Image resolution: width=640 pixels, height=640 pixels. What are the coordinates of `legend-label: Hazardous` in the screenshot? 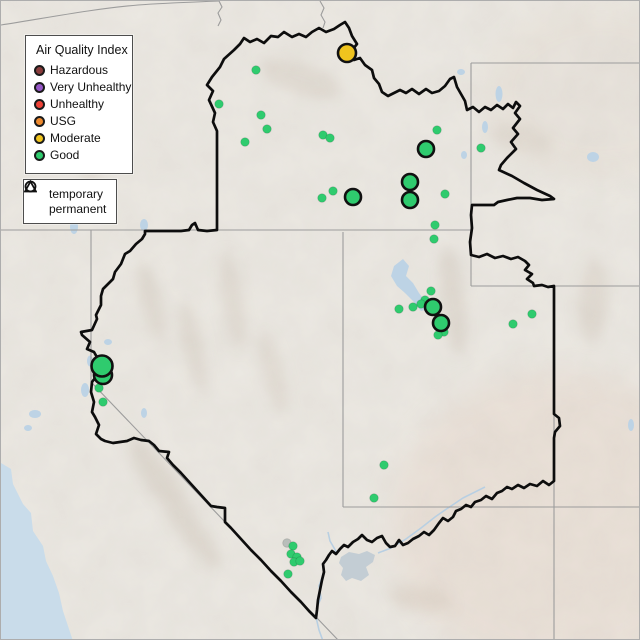 It's located at (79, 70).